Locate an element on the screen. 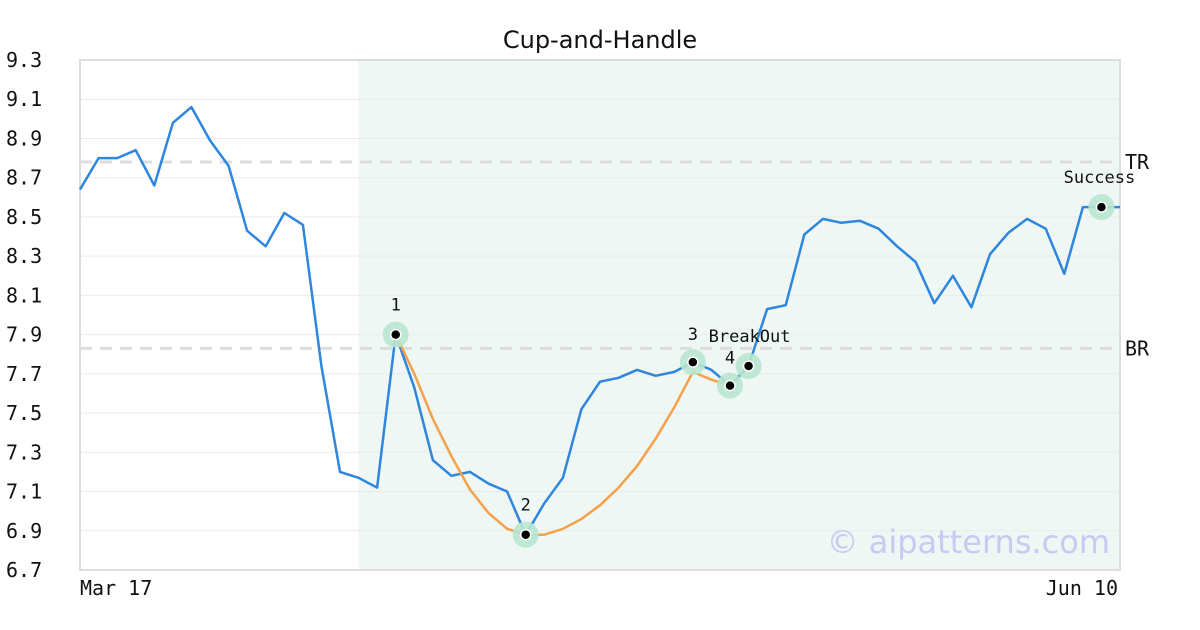 This screenshot has height=630, width=1200. point-label-breakout: BreakOut is located at coordinates (750, 337).